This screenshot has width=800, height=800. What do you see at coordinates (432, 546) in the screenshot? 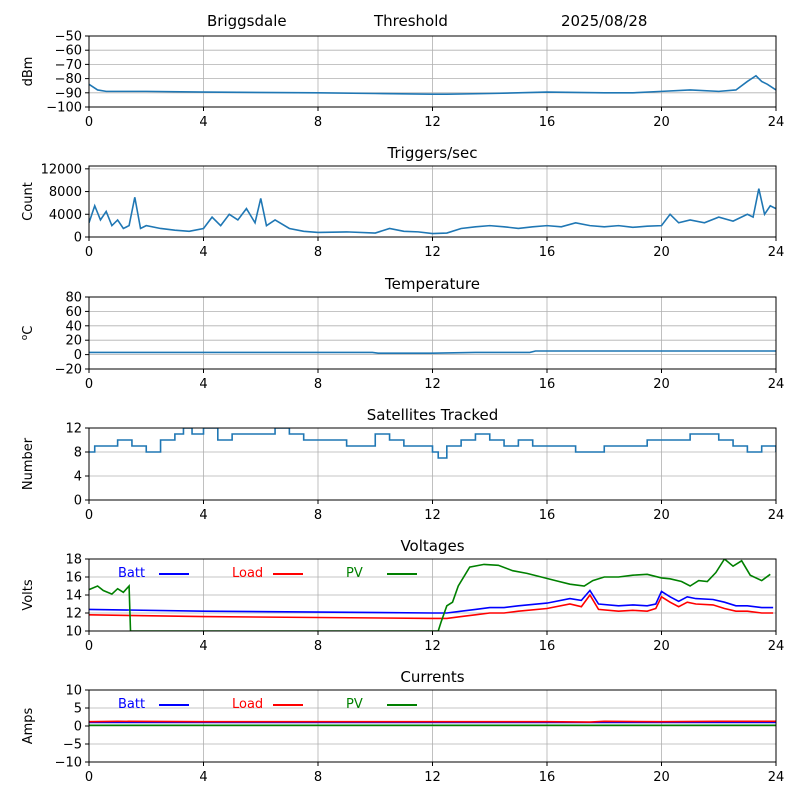
I see `chart-title: Voltages` at bounding box center [432, 546].